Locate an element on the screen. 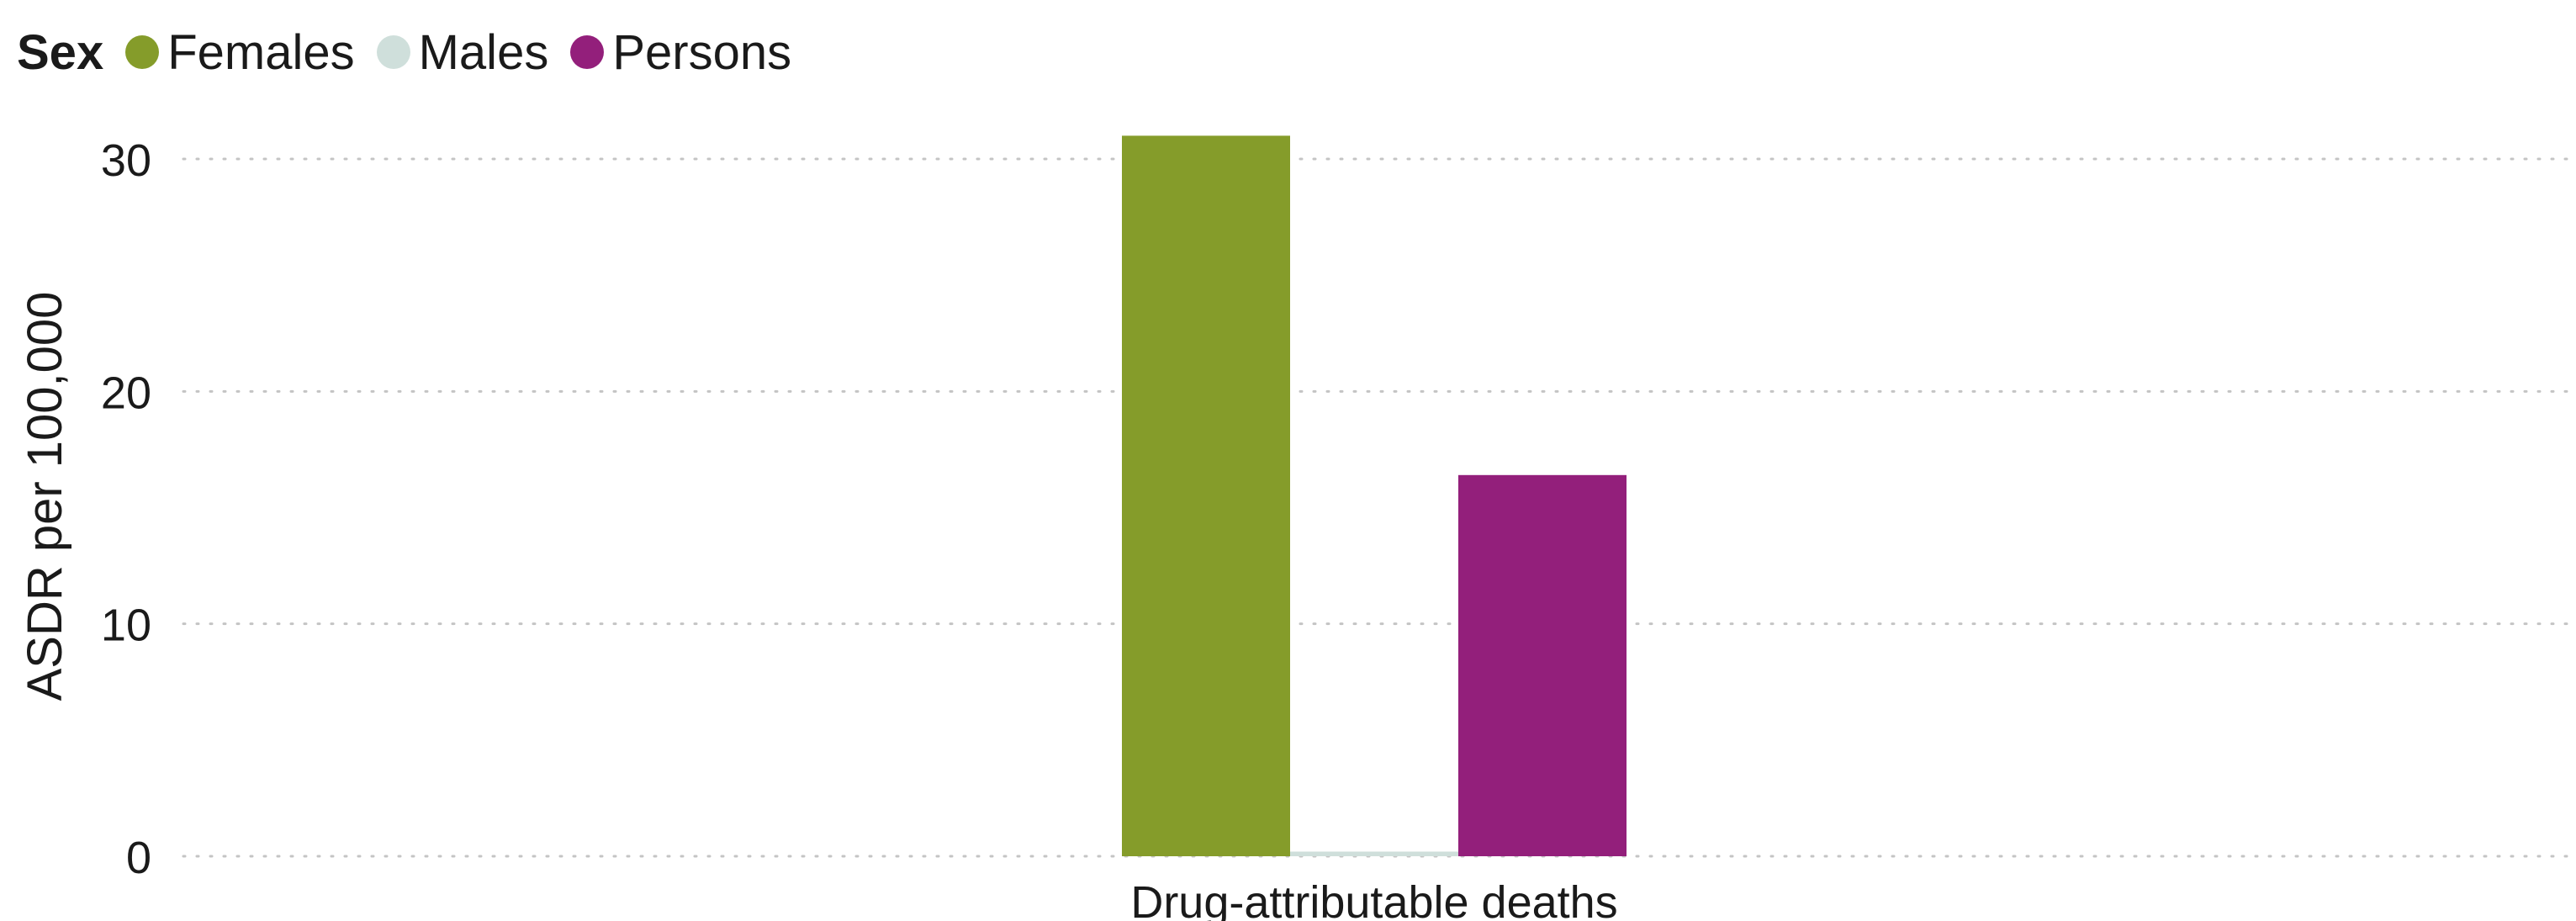 The width and height of the screenshot is (2576, 921). y-tick-label-10: 10 is located at coordinates (126, 626).